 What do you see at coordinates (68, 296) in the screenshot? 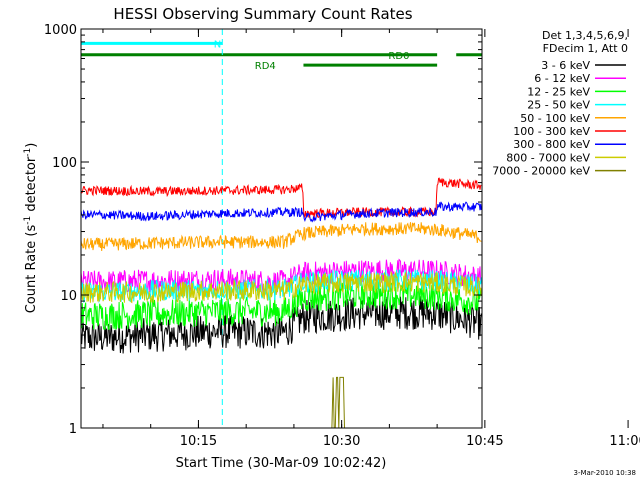
I see `y-tick-label: 10` at bounding box center [68, 296].